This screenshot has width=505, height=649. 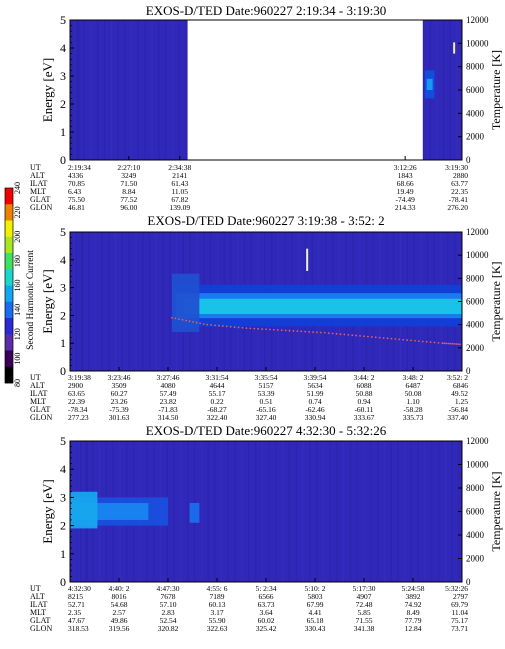 What do you see at coordinates (413, 588) in the screenshot?
I see `table-cell: 5:24:58` at bounding box center [413, 588].